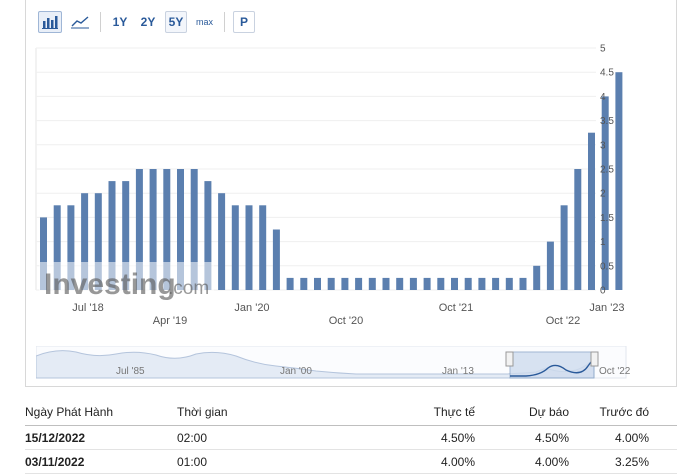 The width and height of the screenshot is (691, 474). Describe the element at coordinates (551, 437) in the screenshot. I see `cell-forecast: 4.50%` at that location.